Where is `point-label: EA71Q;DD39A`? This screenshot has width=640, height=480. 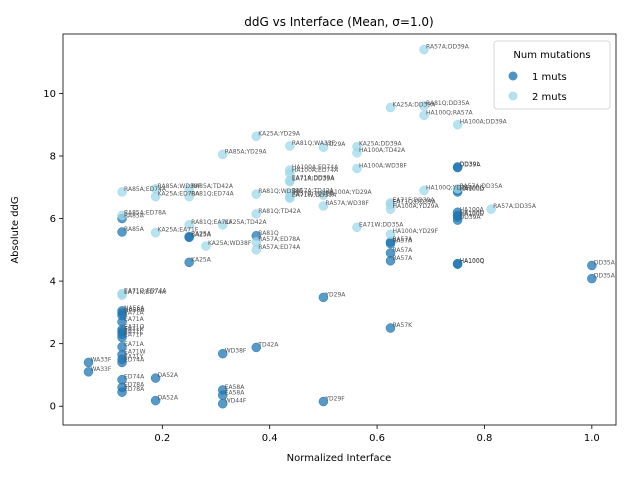 point-label: EA71Q;DD39A is located at coordinates (415, 201).